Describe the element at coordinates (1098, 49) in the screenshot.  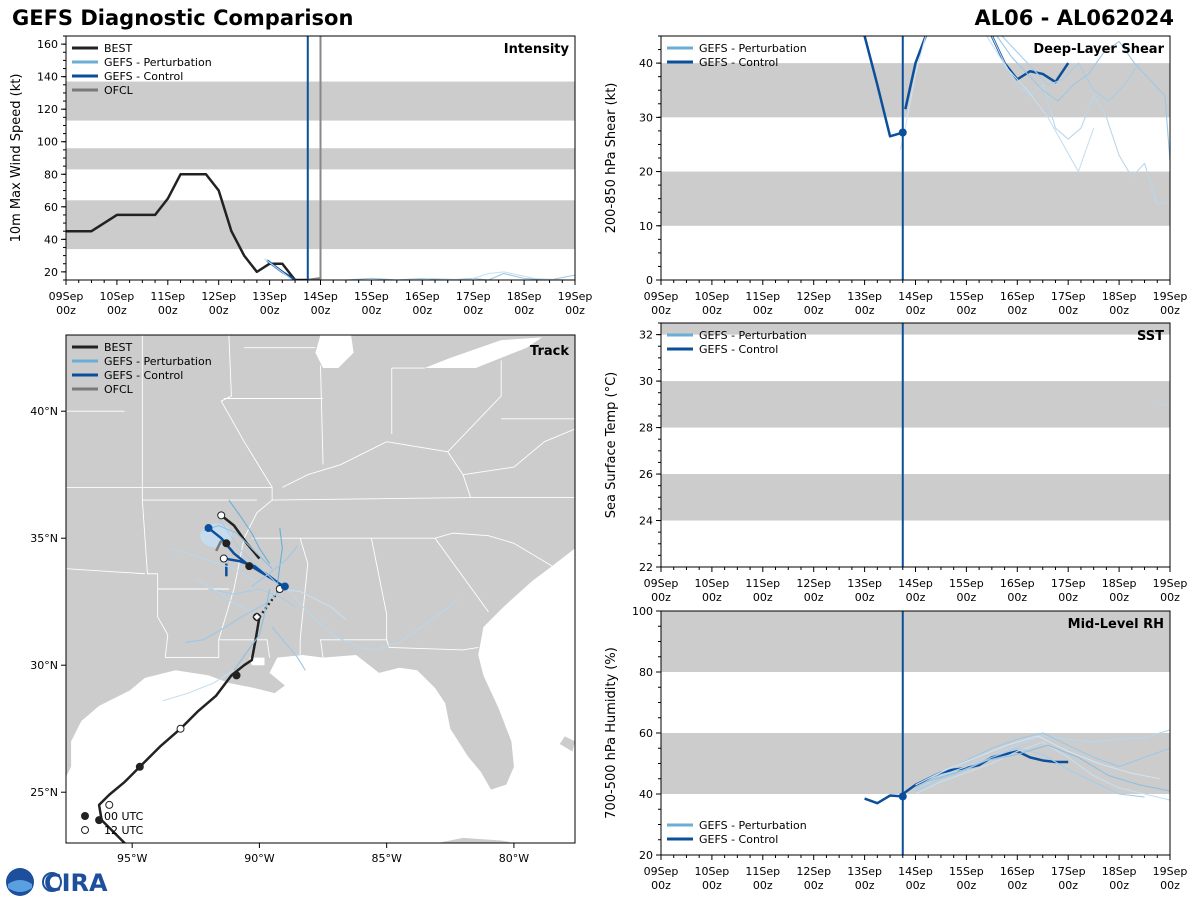
I see `shear-panel-title: Deep-Layer Shear` at that location.